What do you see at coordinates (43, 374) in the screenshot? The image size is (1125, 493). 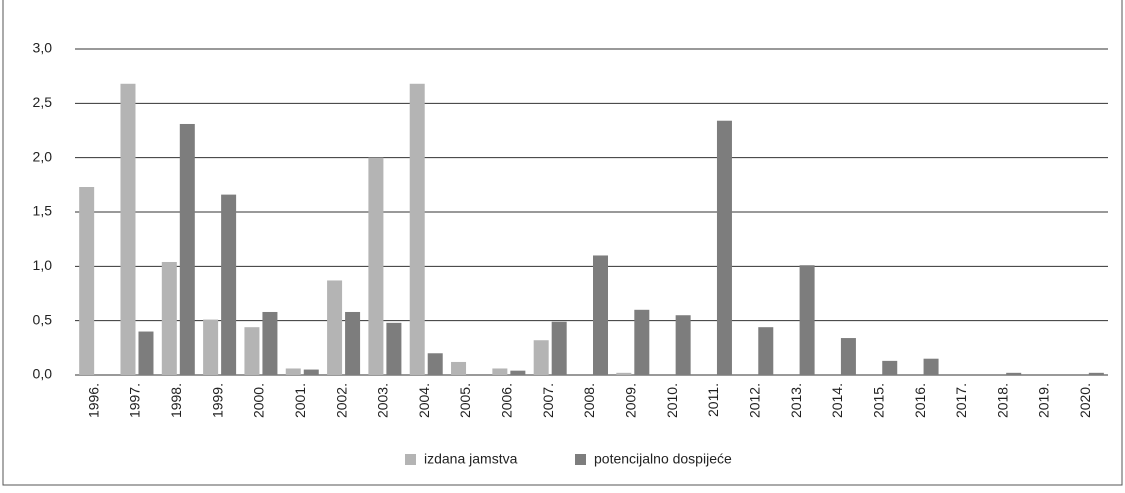 I see `y-tick-label: 0,0` at bounding box center [43, 374].